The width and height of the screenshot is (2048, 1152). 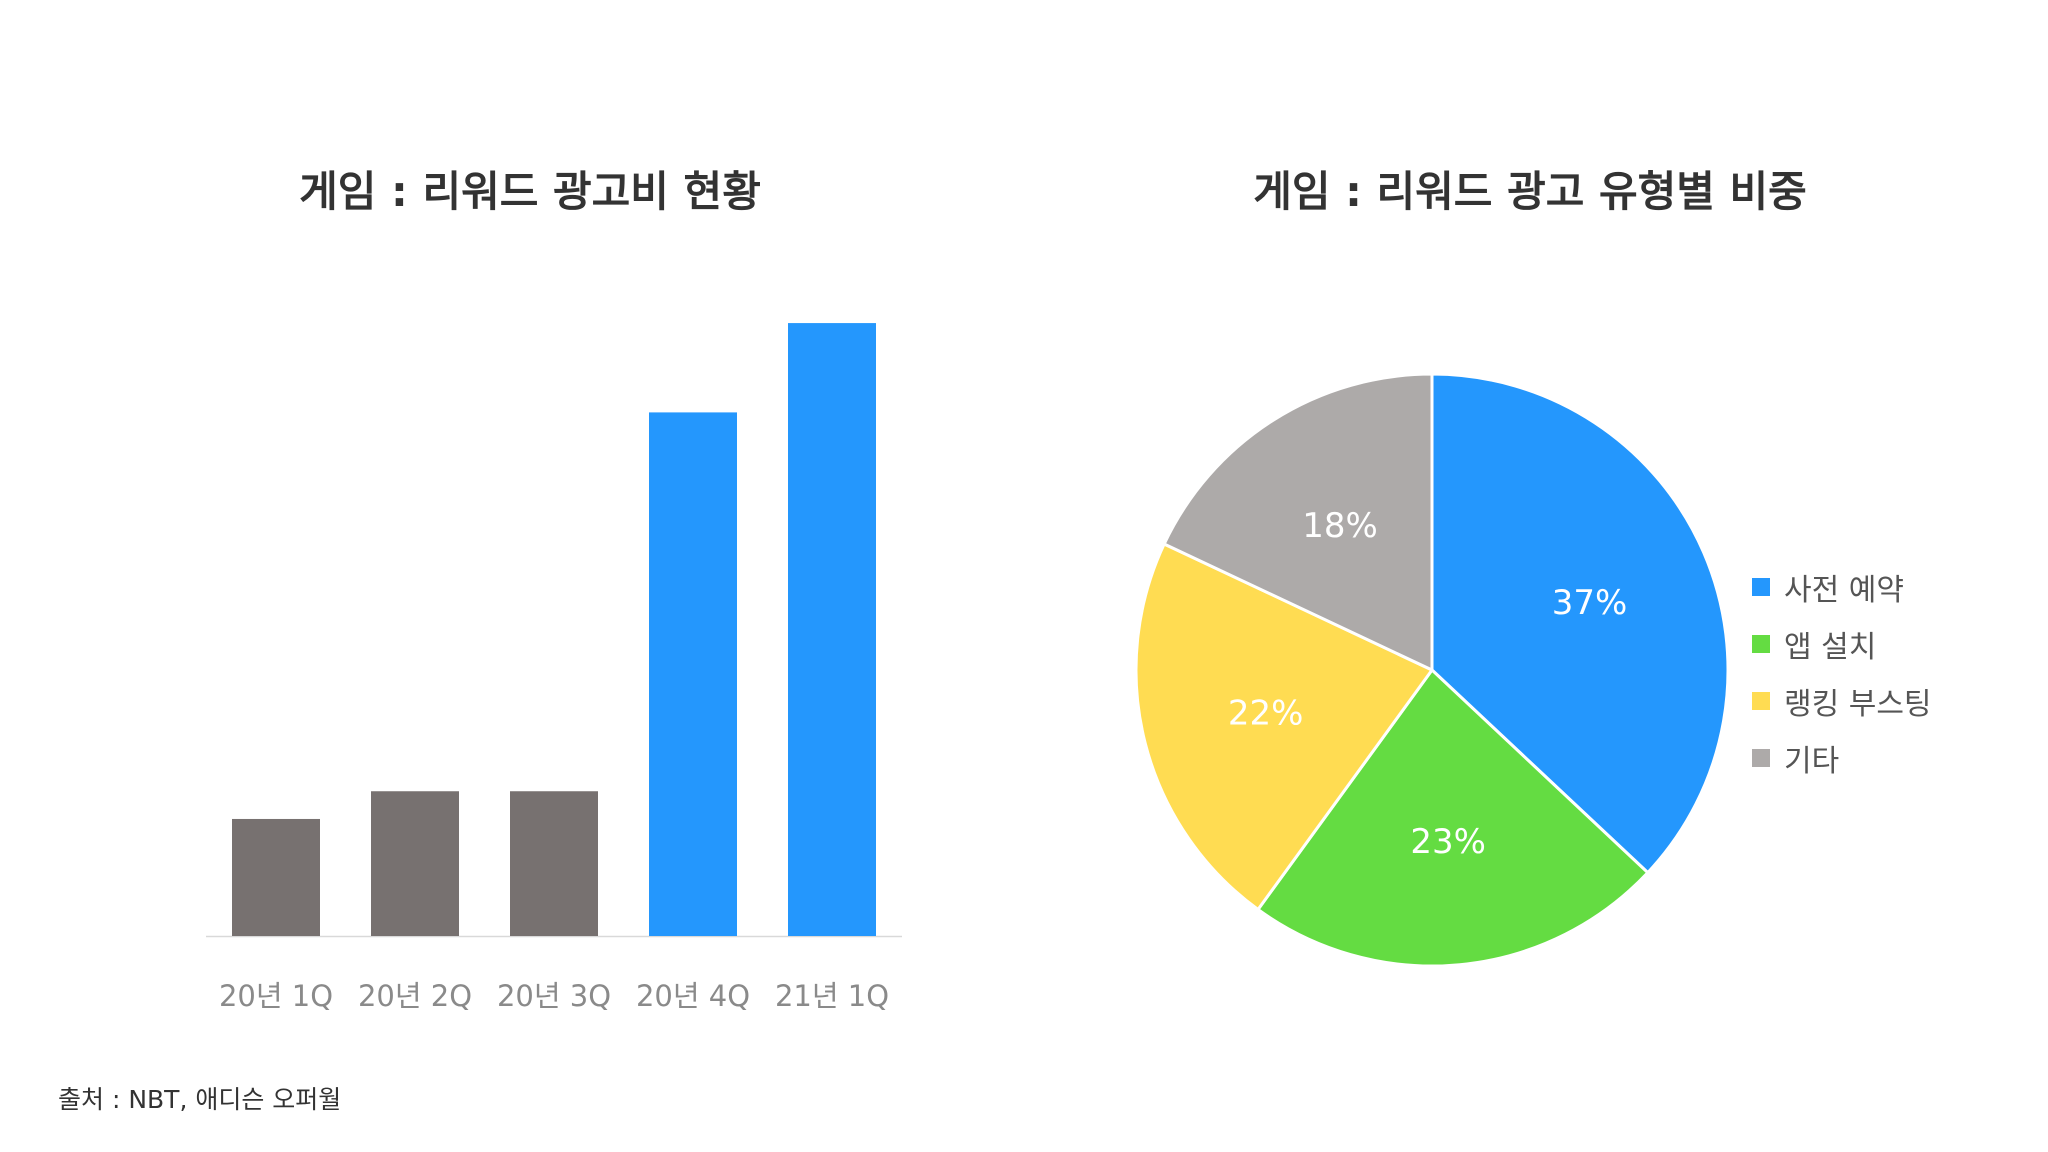 I want to click on pie-slice-label: 22%, so click(x=1266, y=714).